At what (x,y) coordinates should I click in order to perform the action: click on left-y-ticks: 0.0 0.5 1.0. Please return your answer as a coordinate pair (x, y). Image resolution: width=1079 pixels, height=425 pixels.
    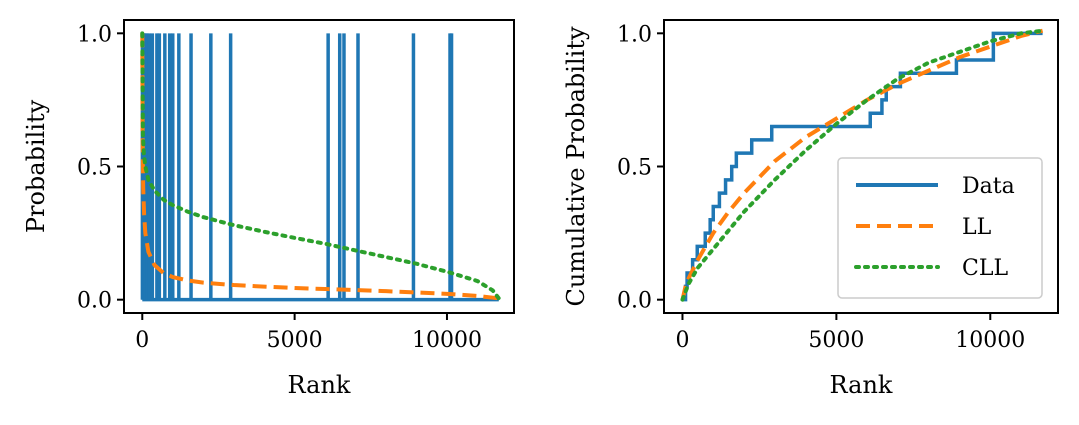
    Looking at the image, I should click on (100, 168).